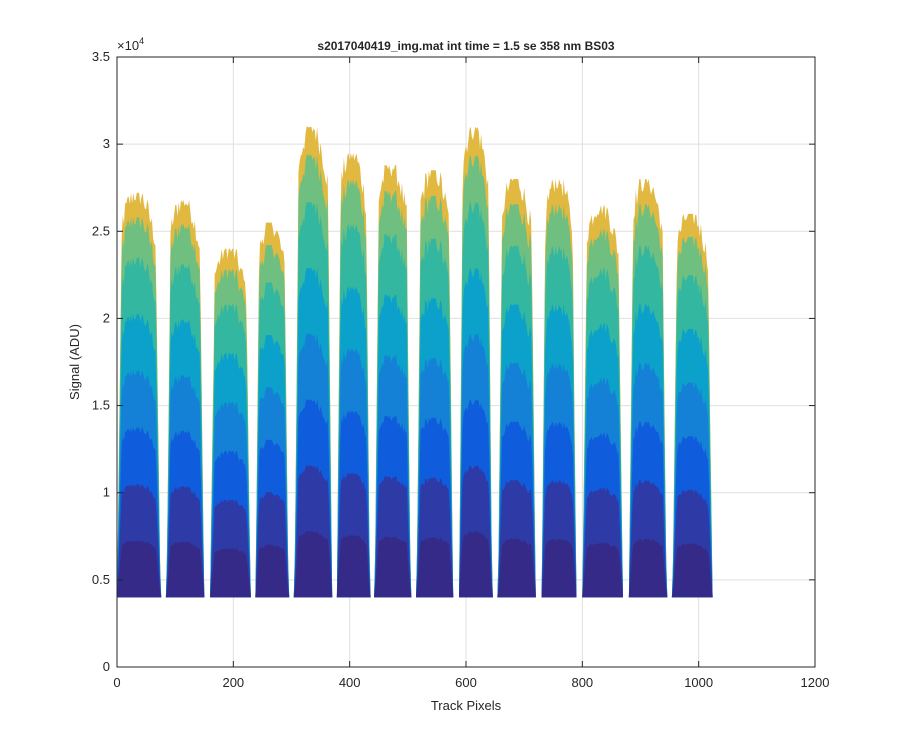 This screenshot has height=750, width=900. Describe the element at coordinates (74, 362) in the screenshot. I see `y-axis-label: Signal (ADU)` at that location.